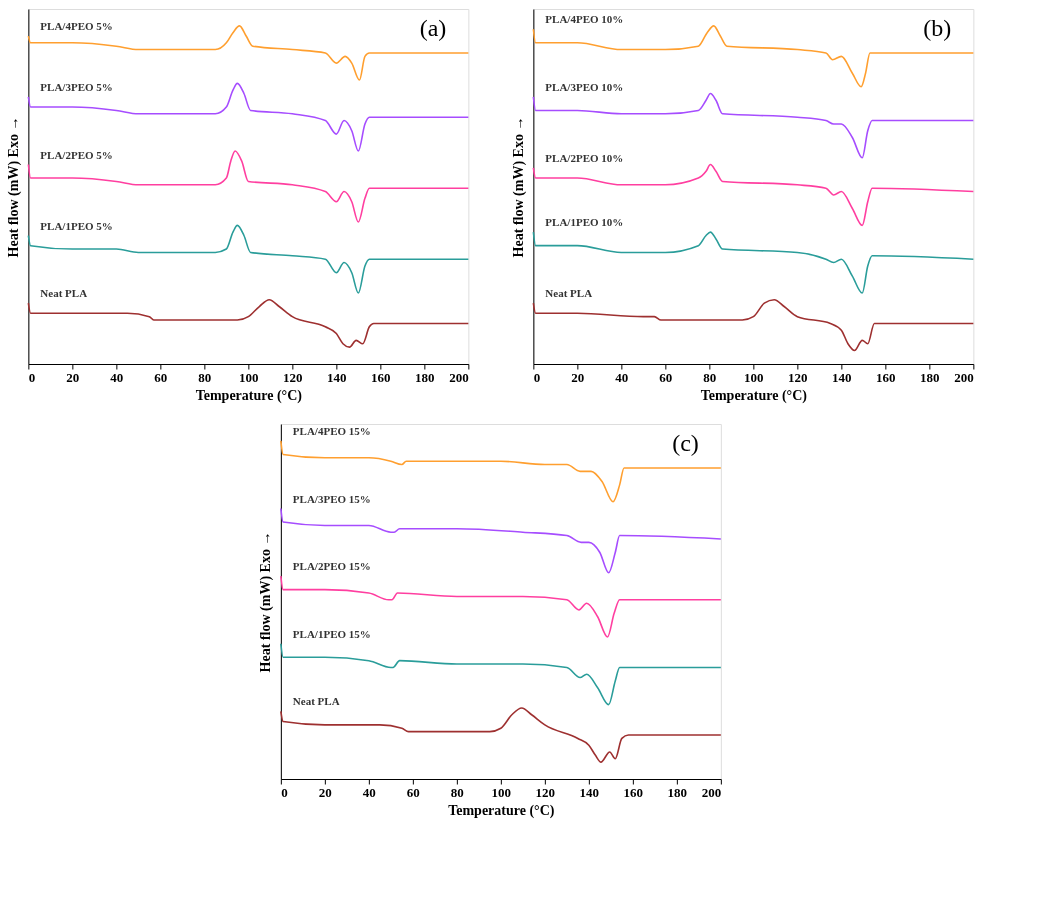 This screenshot has width=1049, height=906. I want to click on annotation: (a), so click(433, 28).